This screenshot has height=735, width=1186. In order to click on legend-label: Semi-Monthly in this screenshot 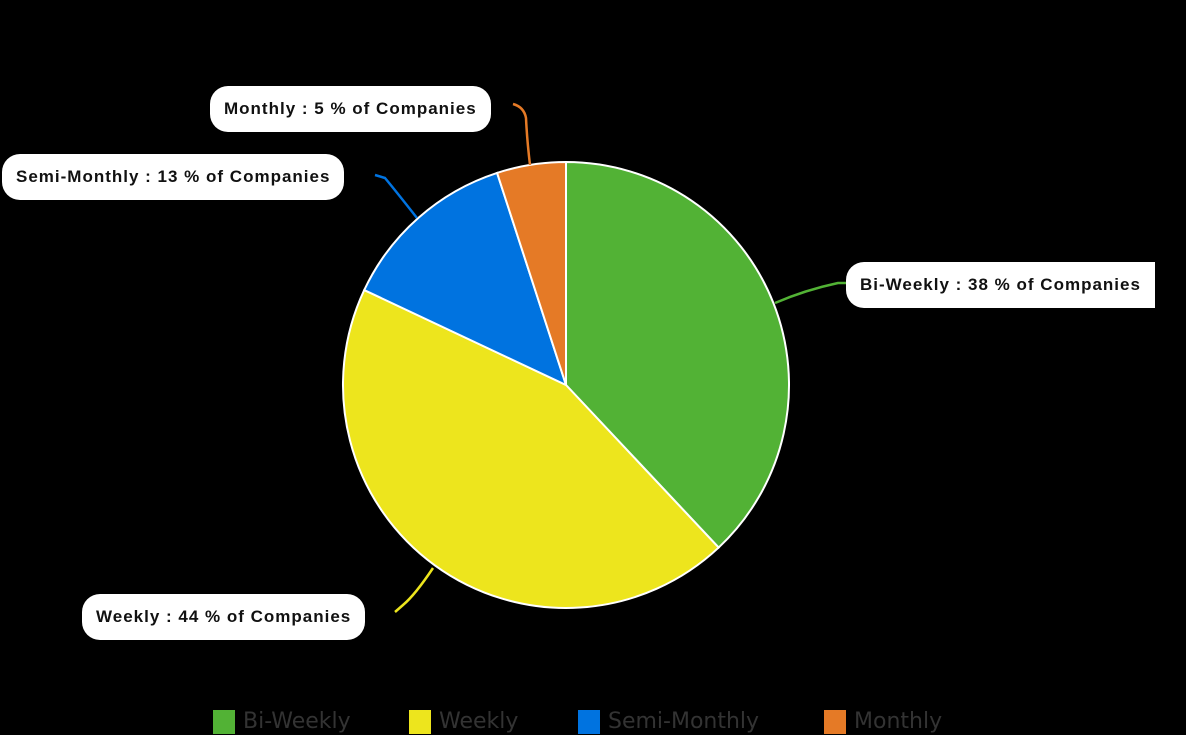, I will do `click(684, 721)`.